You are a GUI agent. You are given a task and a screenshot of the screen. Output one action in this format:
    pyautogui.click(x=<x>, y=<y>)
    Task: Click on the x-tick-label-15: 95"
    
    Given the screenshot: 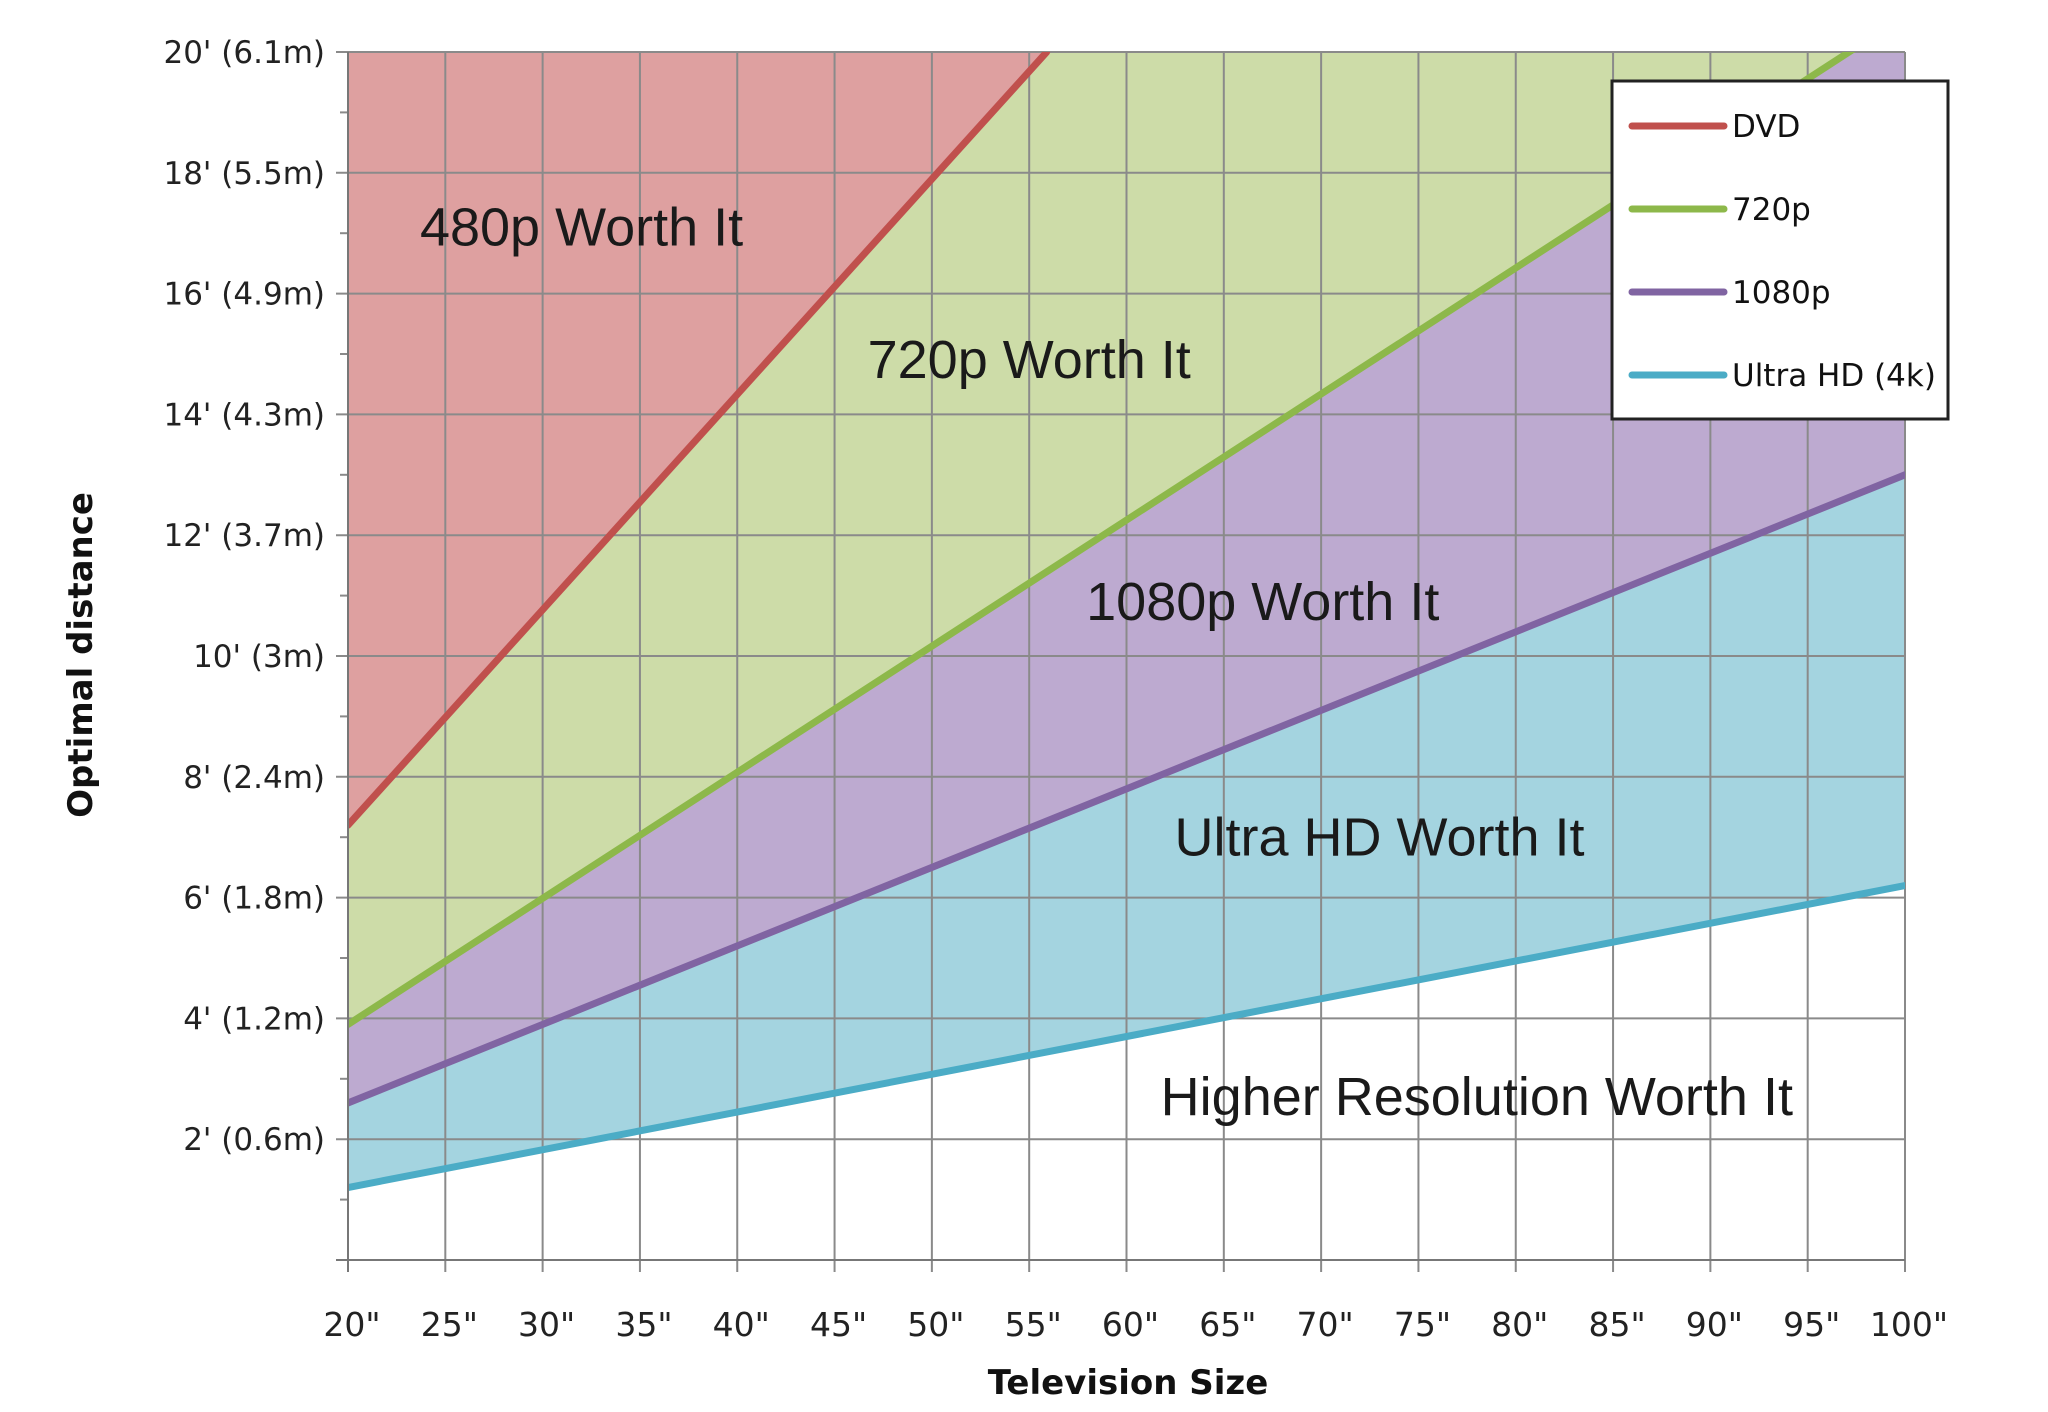 What is the action you would take?
    pyautogui.click(x=1811, y=1324)
    